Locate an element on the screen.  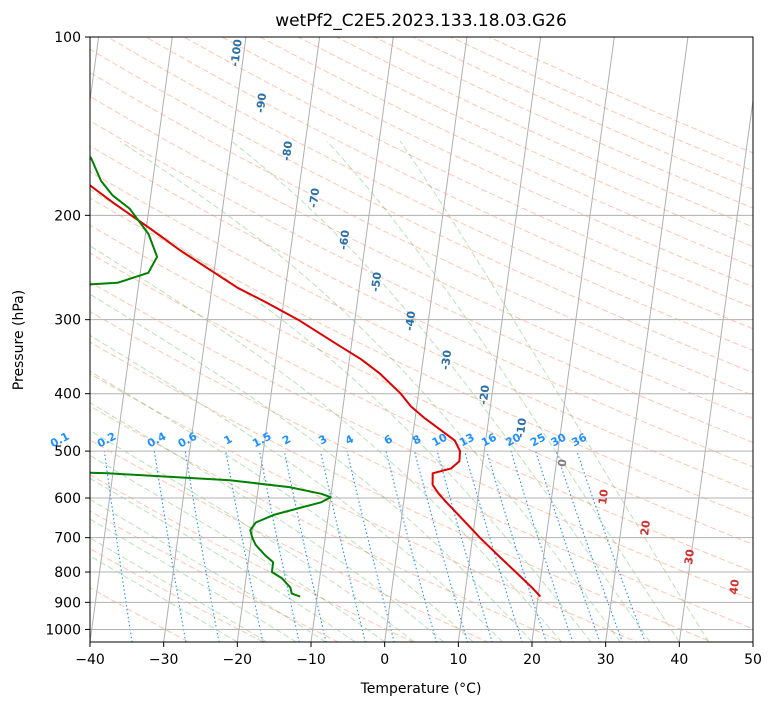
y-tick-label: 200 is located at coordinates (67, 216).